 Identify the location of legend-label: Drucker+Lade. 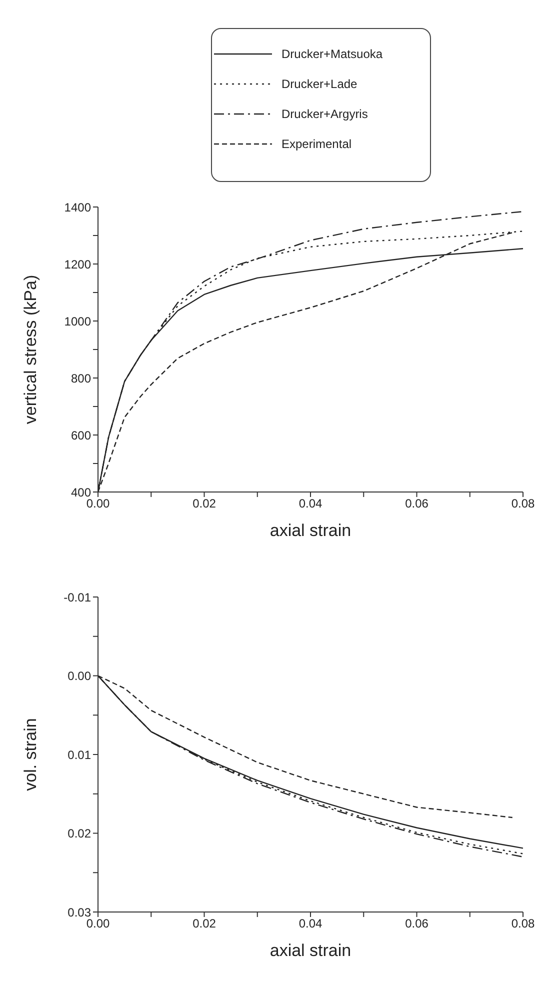
(320, 84).